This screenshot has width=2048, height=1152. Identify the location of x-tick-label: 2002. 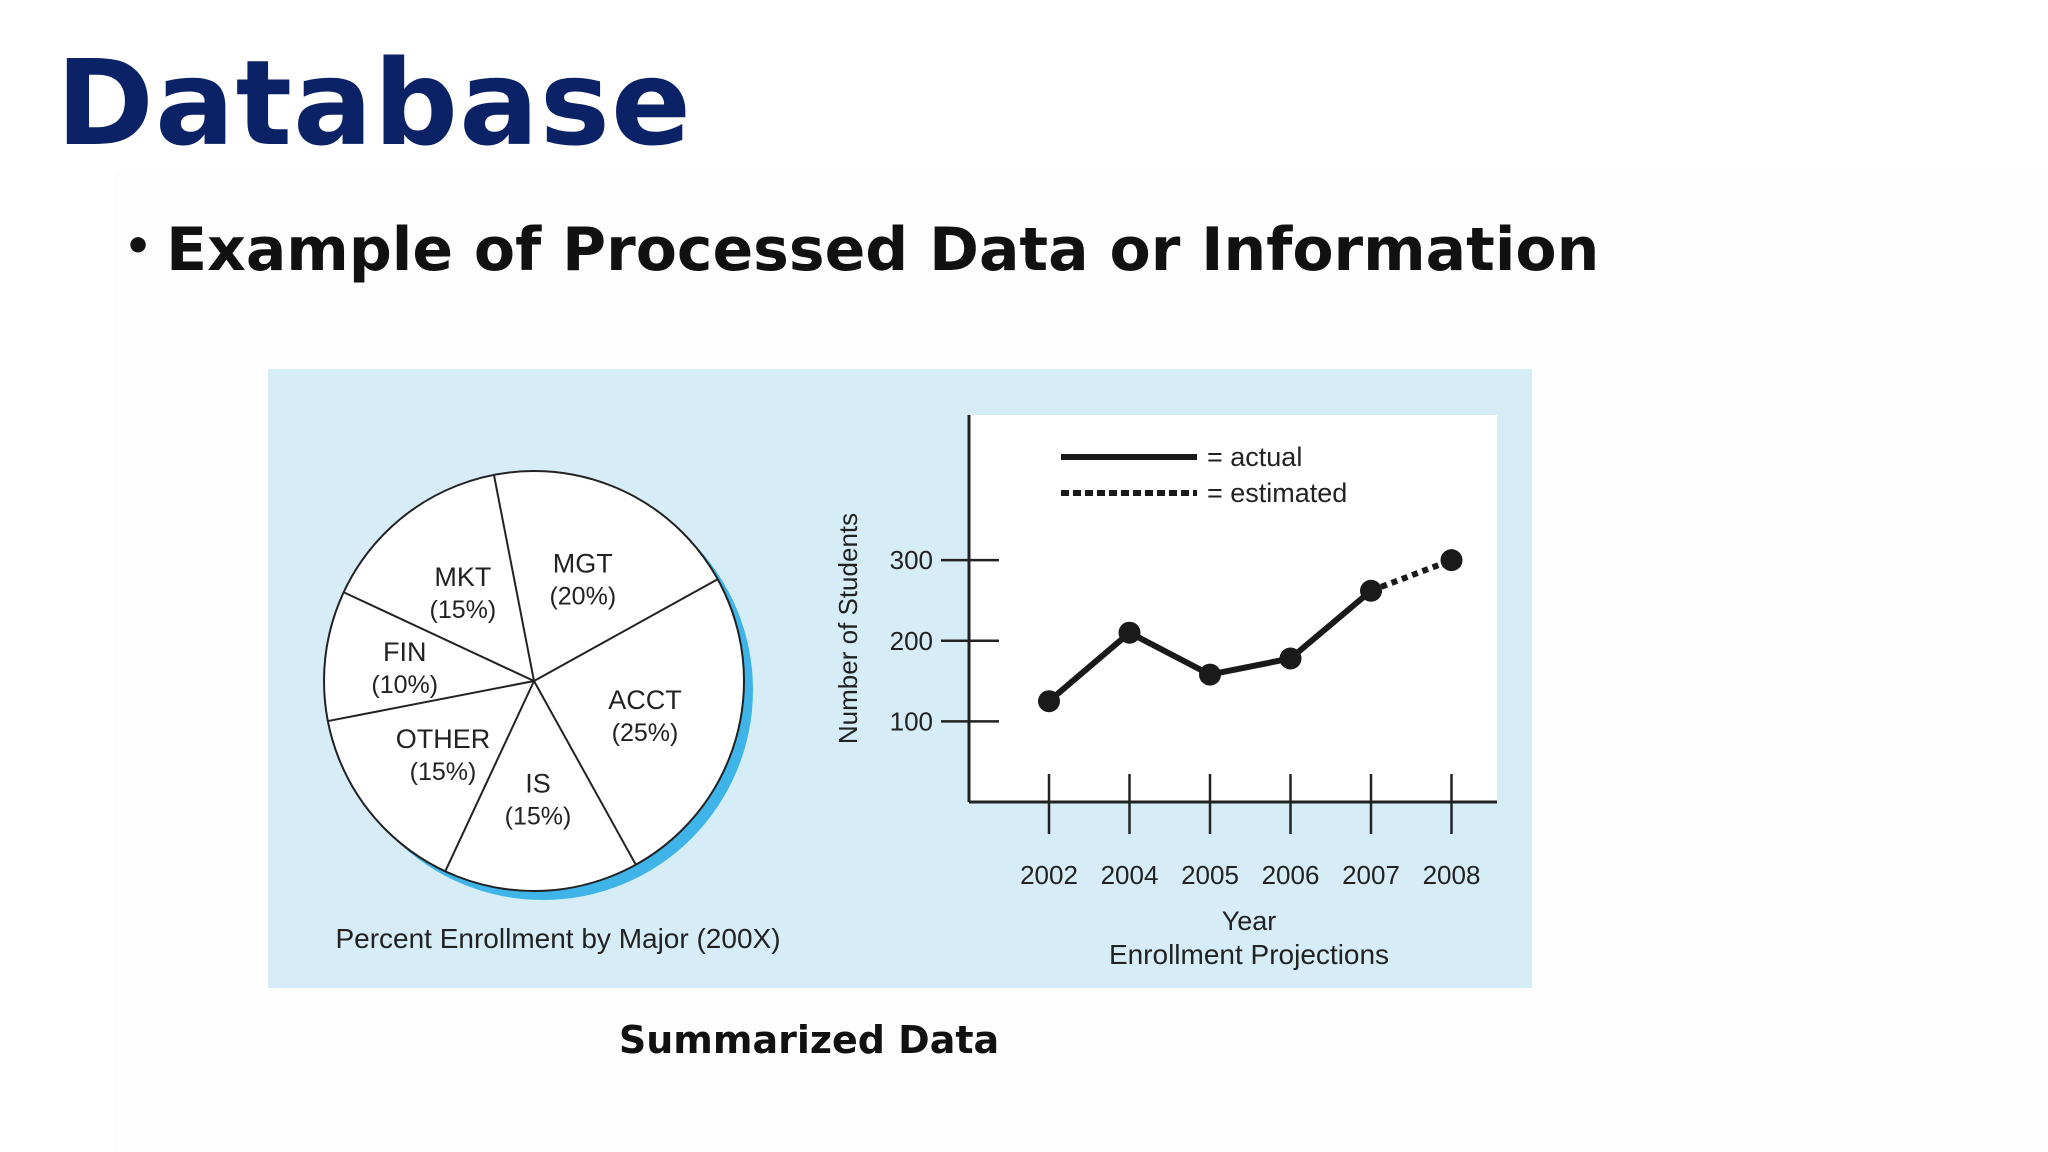
(1049, 875).